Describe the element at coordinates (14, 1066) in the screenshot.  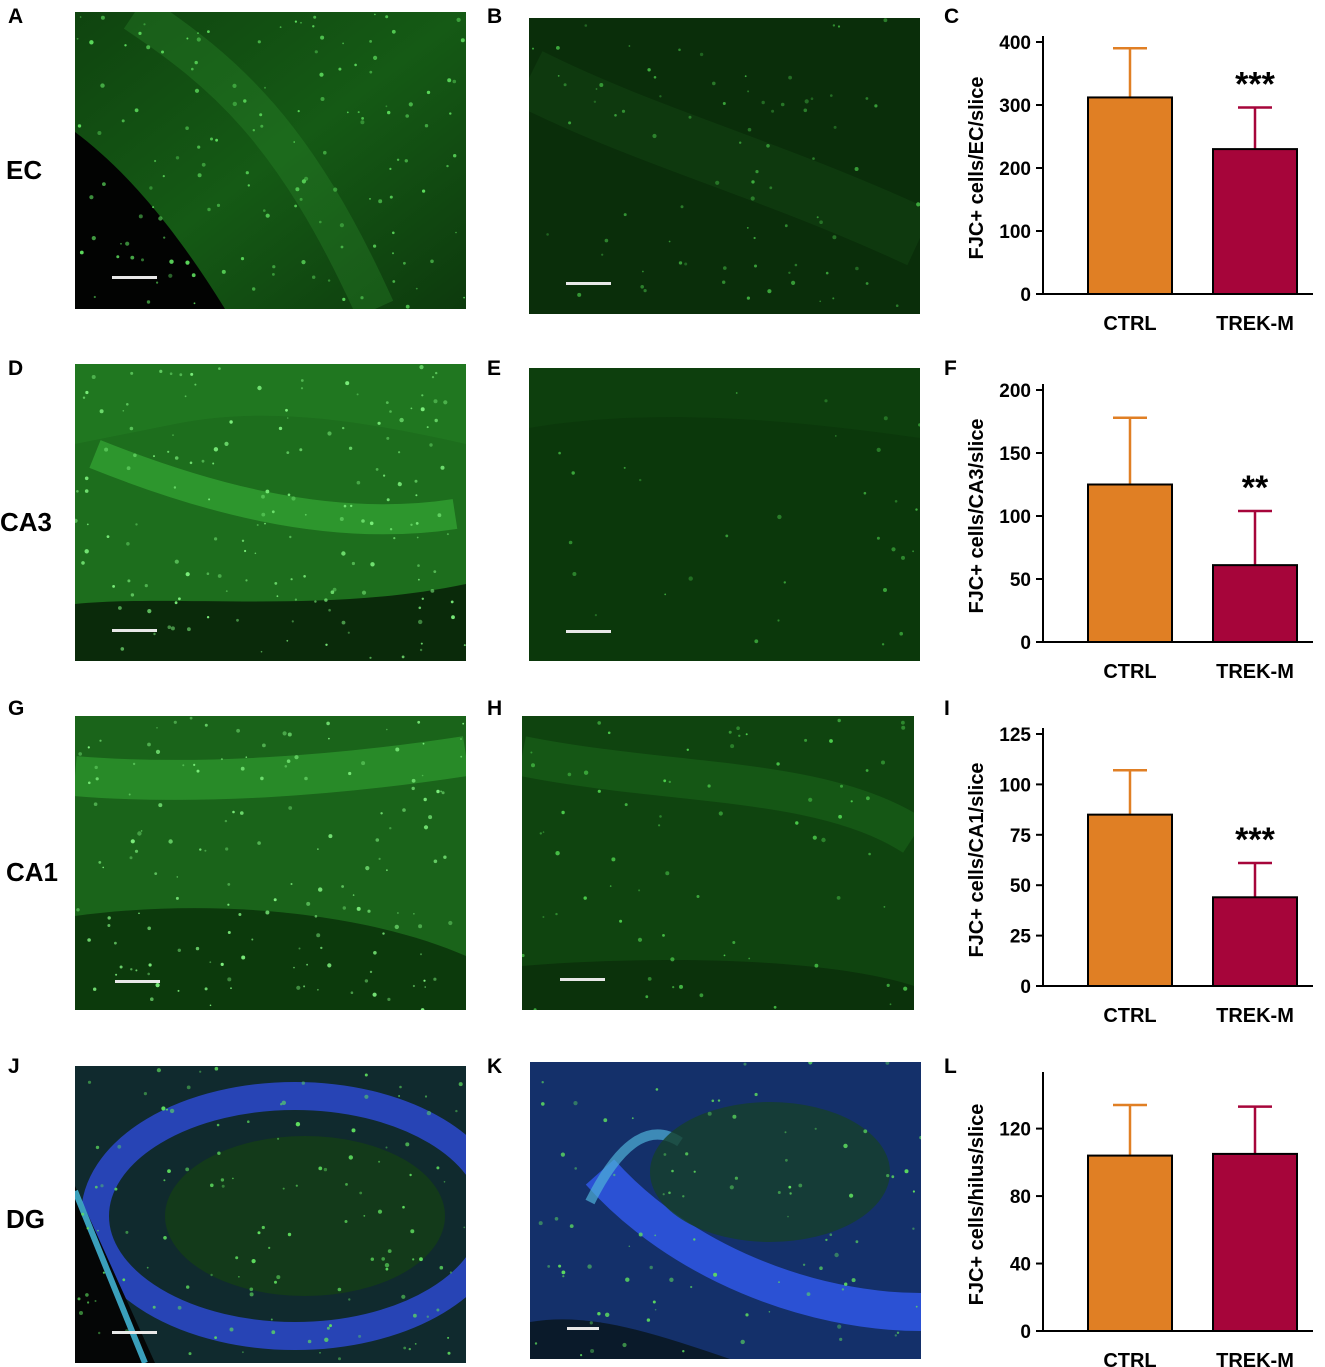
I see `panel-letter-j: J` at that location.